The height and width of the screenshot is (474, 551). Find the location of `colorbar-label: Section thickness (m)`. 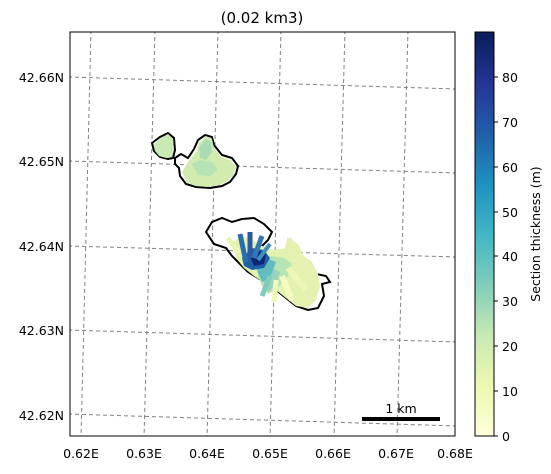

colorbar-label: Section thickness (m) is located at coordinates (535, 233).